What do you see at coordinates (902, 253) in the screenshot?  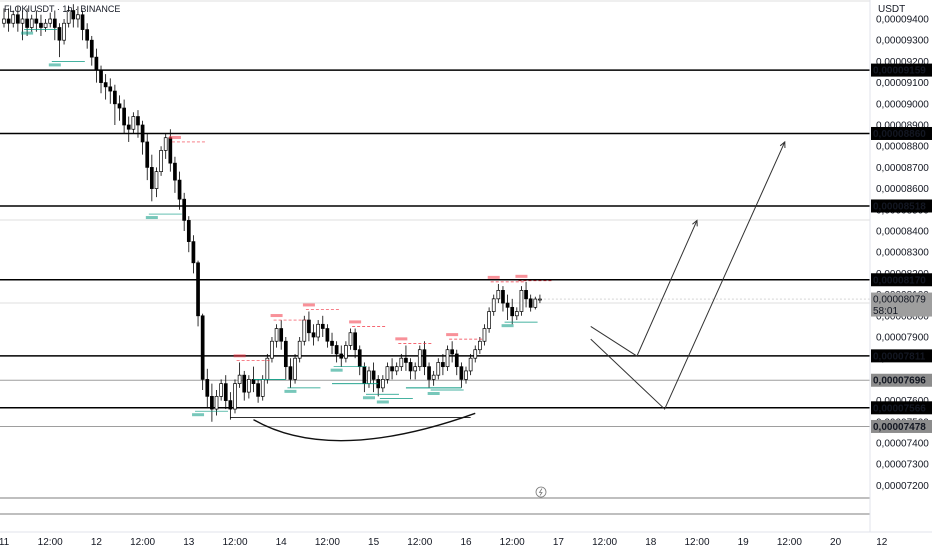 I see `price-tick-label: 0,00008300` at bounding box center [902, 253].